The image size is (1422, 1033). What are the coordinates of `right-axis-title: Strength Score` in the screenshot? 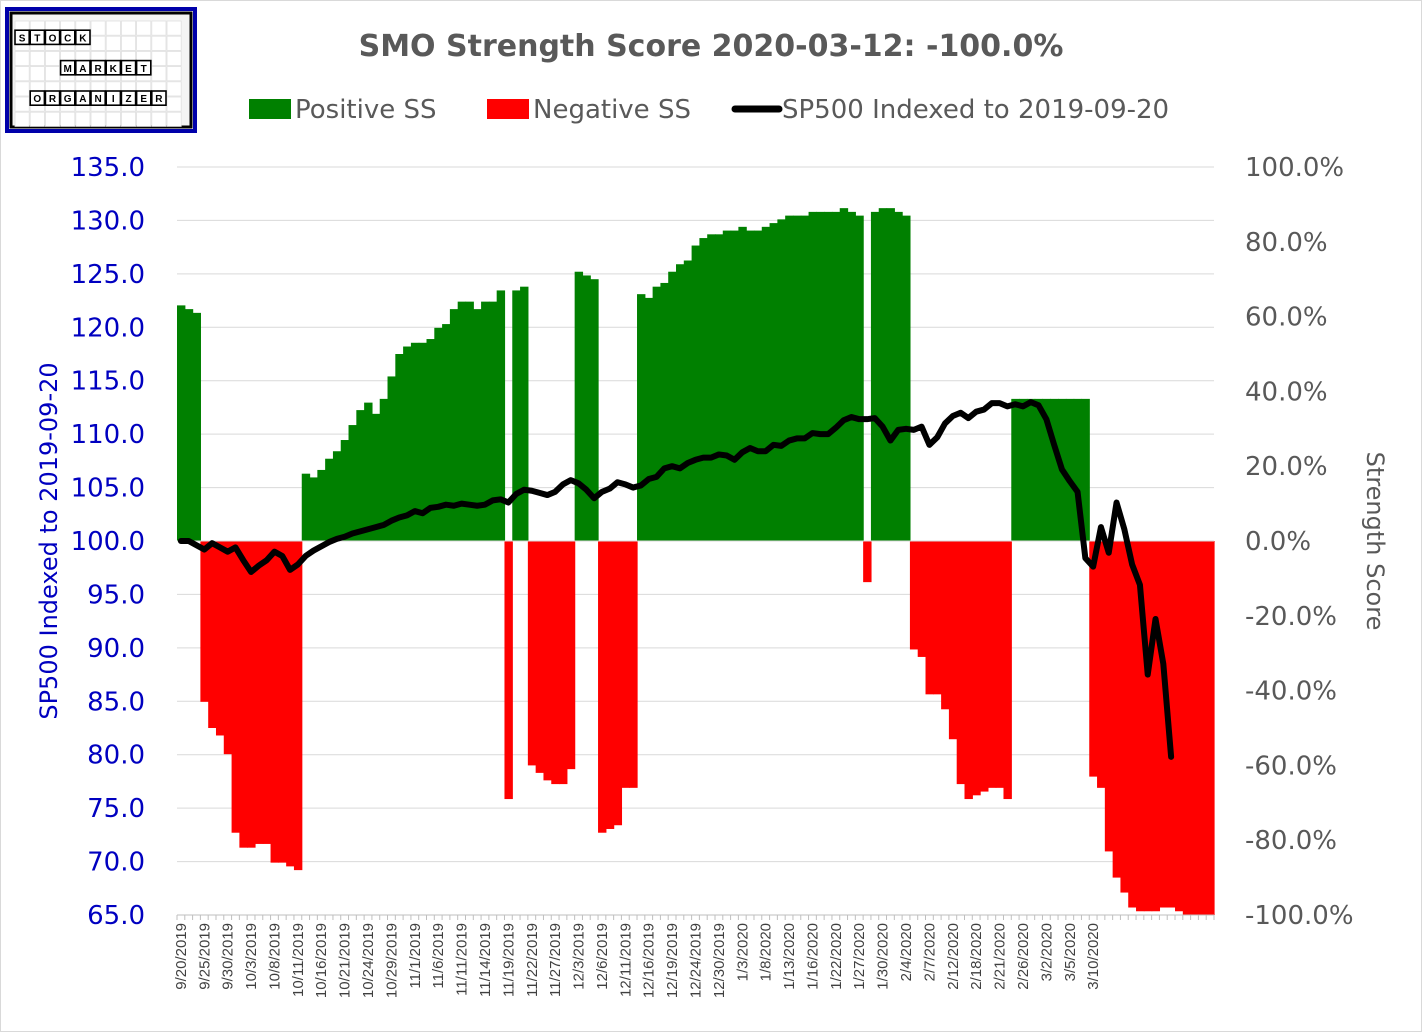 It's located at (1375, 541).